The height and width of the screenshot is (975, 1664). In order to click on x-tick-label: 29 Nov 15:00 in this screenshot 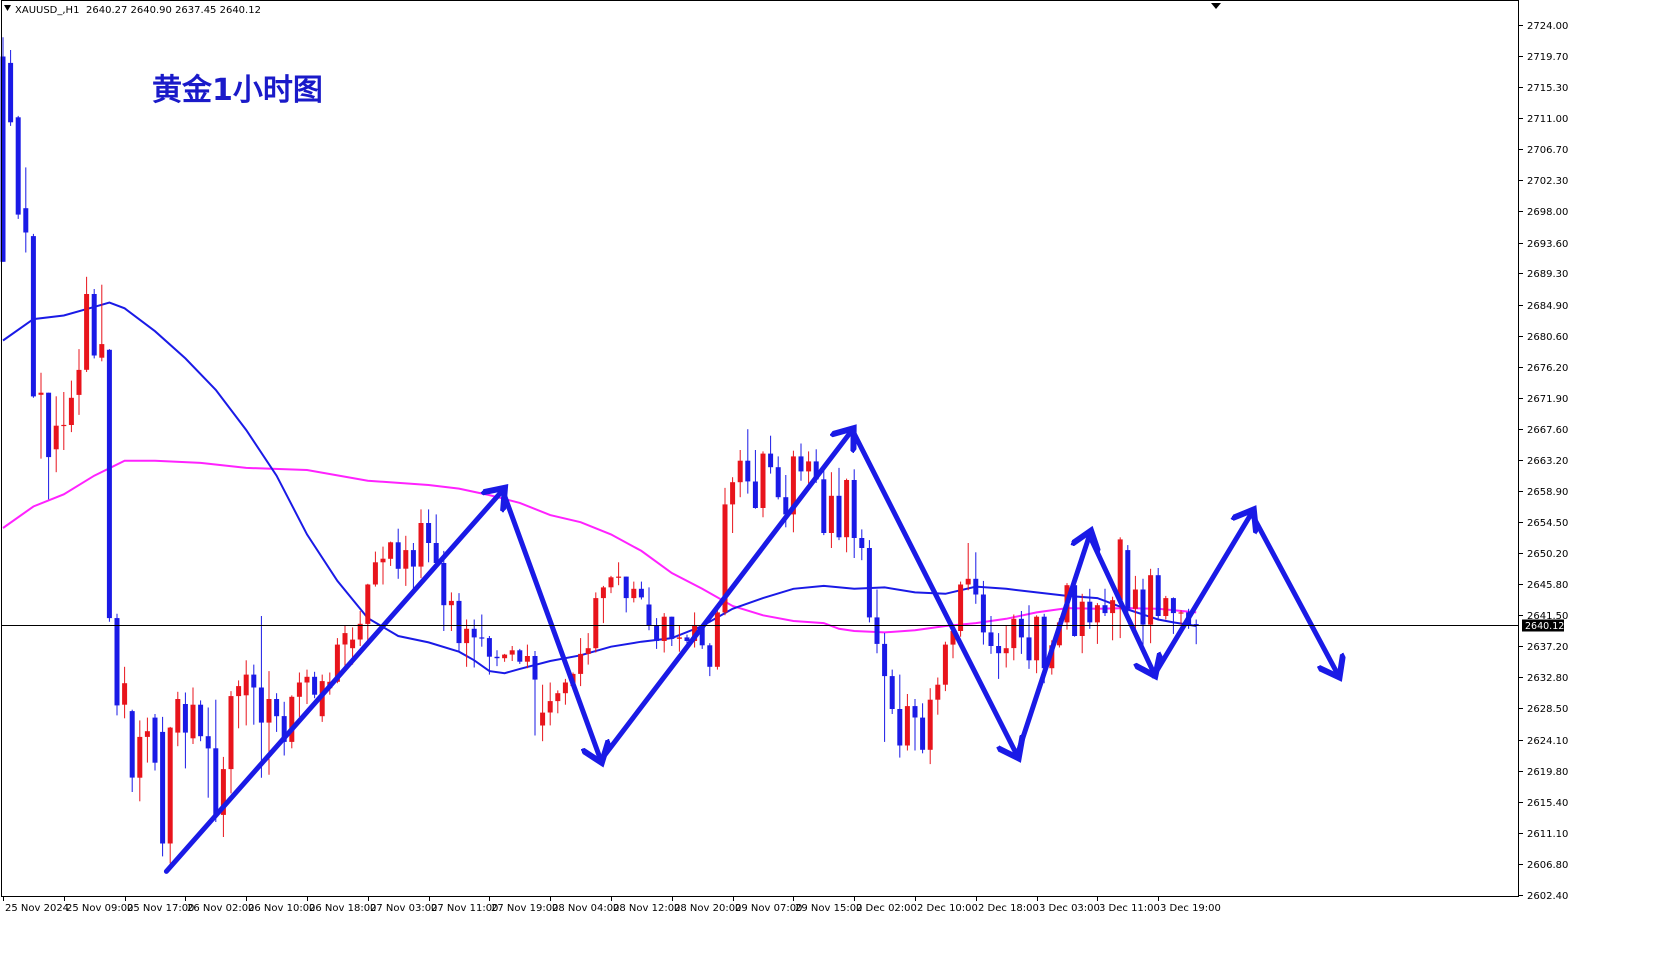, I will do `click(828, 908)`.